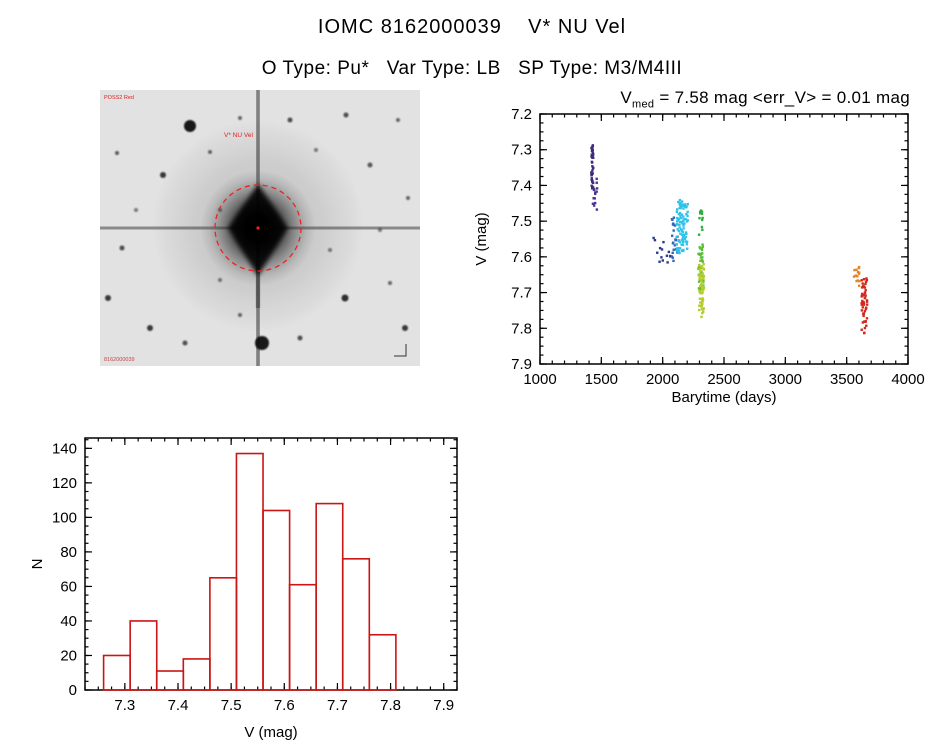  What do you see at coordinates (521, 114) in the screenshot?
I see `svg-text: 7.2` at bounding box center [521, 114].